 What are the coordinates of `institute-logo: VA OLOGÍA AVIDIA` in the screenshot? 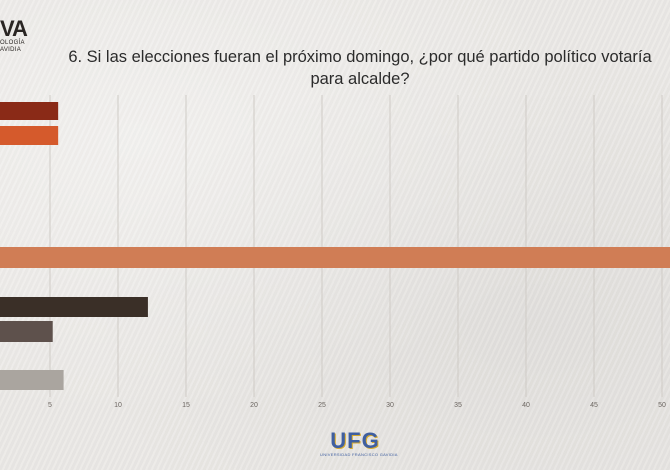 It's located at (15, 36).